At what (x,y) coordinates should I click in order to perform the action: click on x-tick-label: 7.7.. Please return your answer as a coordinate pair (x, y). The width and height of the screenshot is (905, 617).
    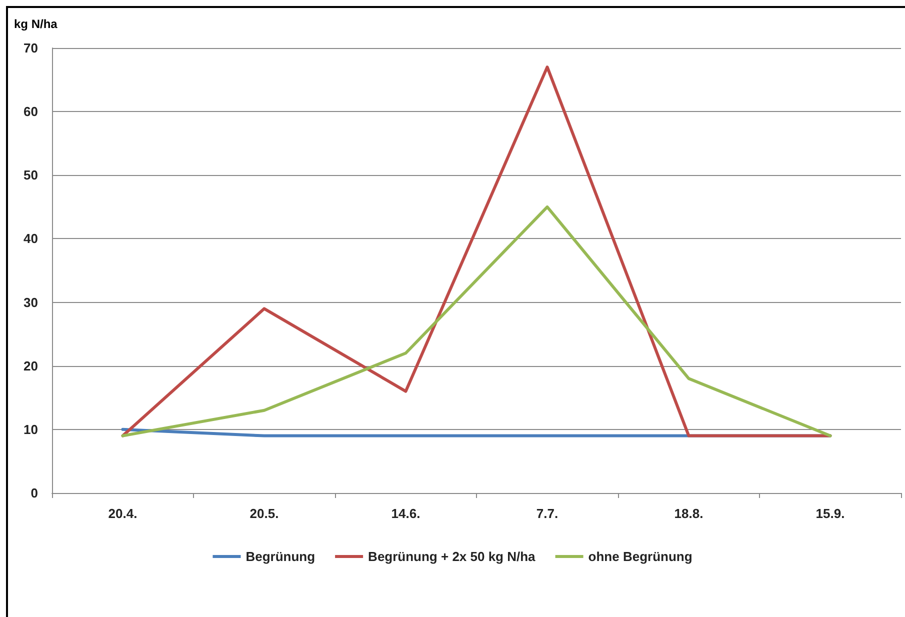
    Looking at the image, I should click on (547, 513).